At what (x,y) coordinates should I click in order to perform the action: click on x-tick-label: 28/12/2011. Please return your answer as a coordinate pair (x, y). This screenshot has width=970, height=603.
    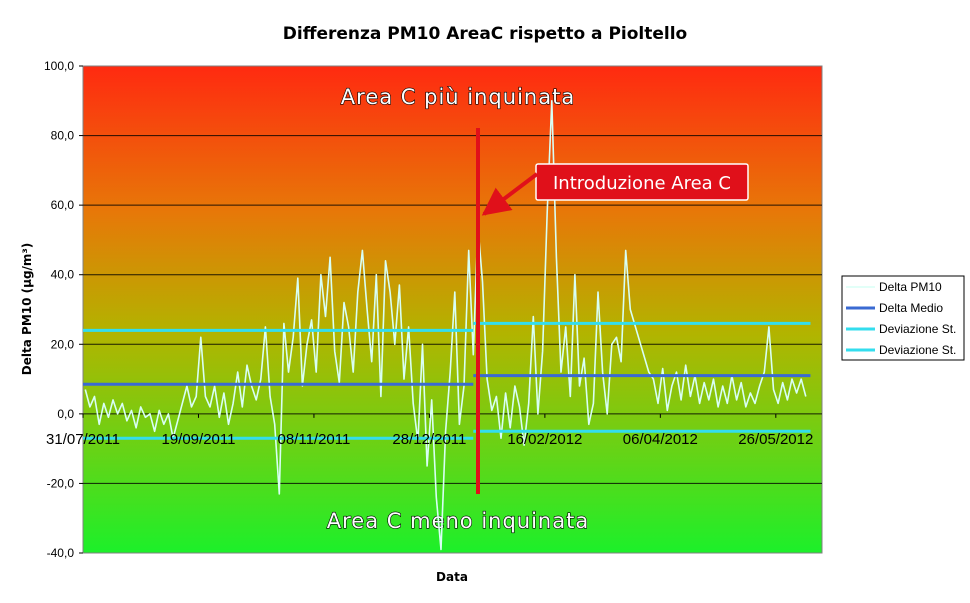
    Looking at the image, I should click on (429, 439).